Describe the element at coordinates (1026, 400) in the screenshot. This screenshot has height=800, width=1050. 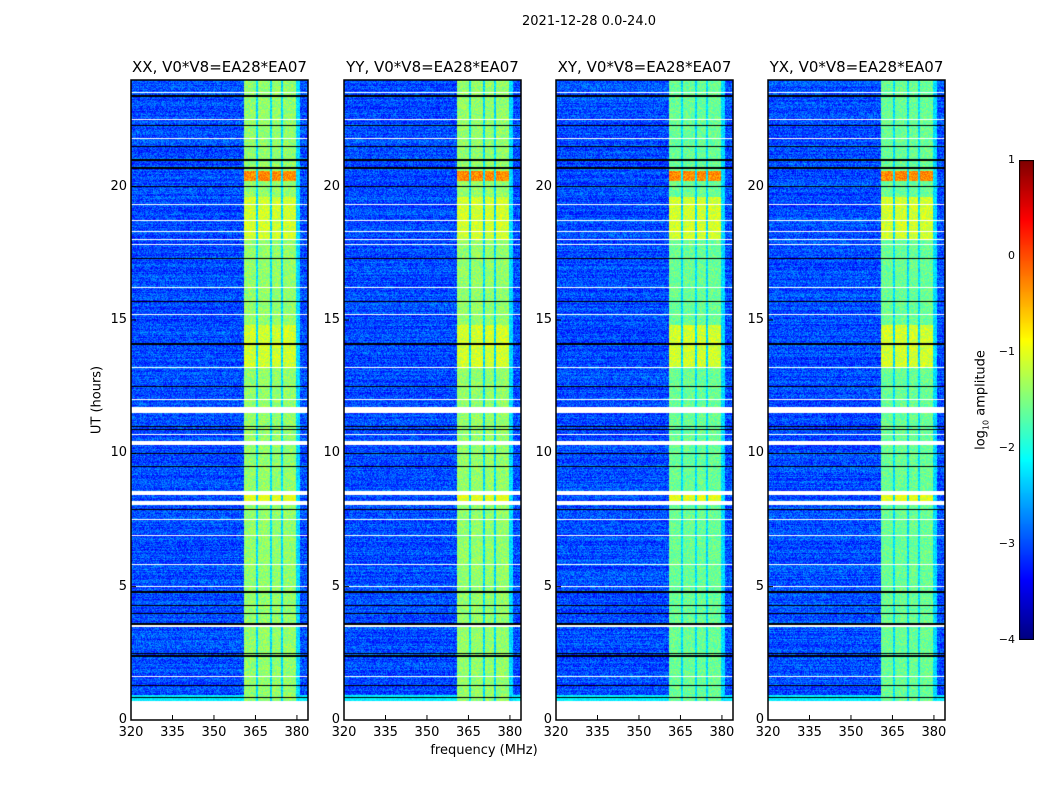
I see `colorbar` at that location.